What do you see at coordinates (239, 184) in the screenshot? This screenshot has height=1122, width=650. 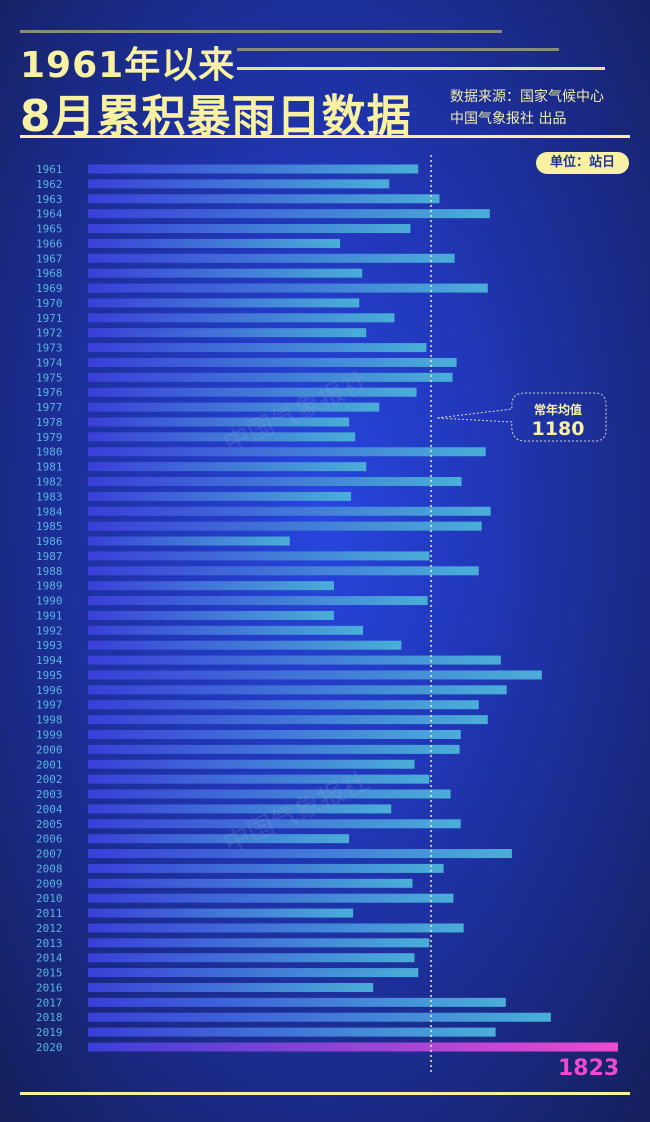 I see `bar-1962` at bounding box center [239, 184].